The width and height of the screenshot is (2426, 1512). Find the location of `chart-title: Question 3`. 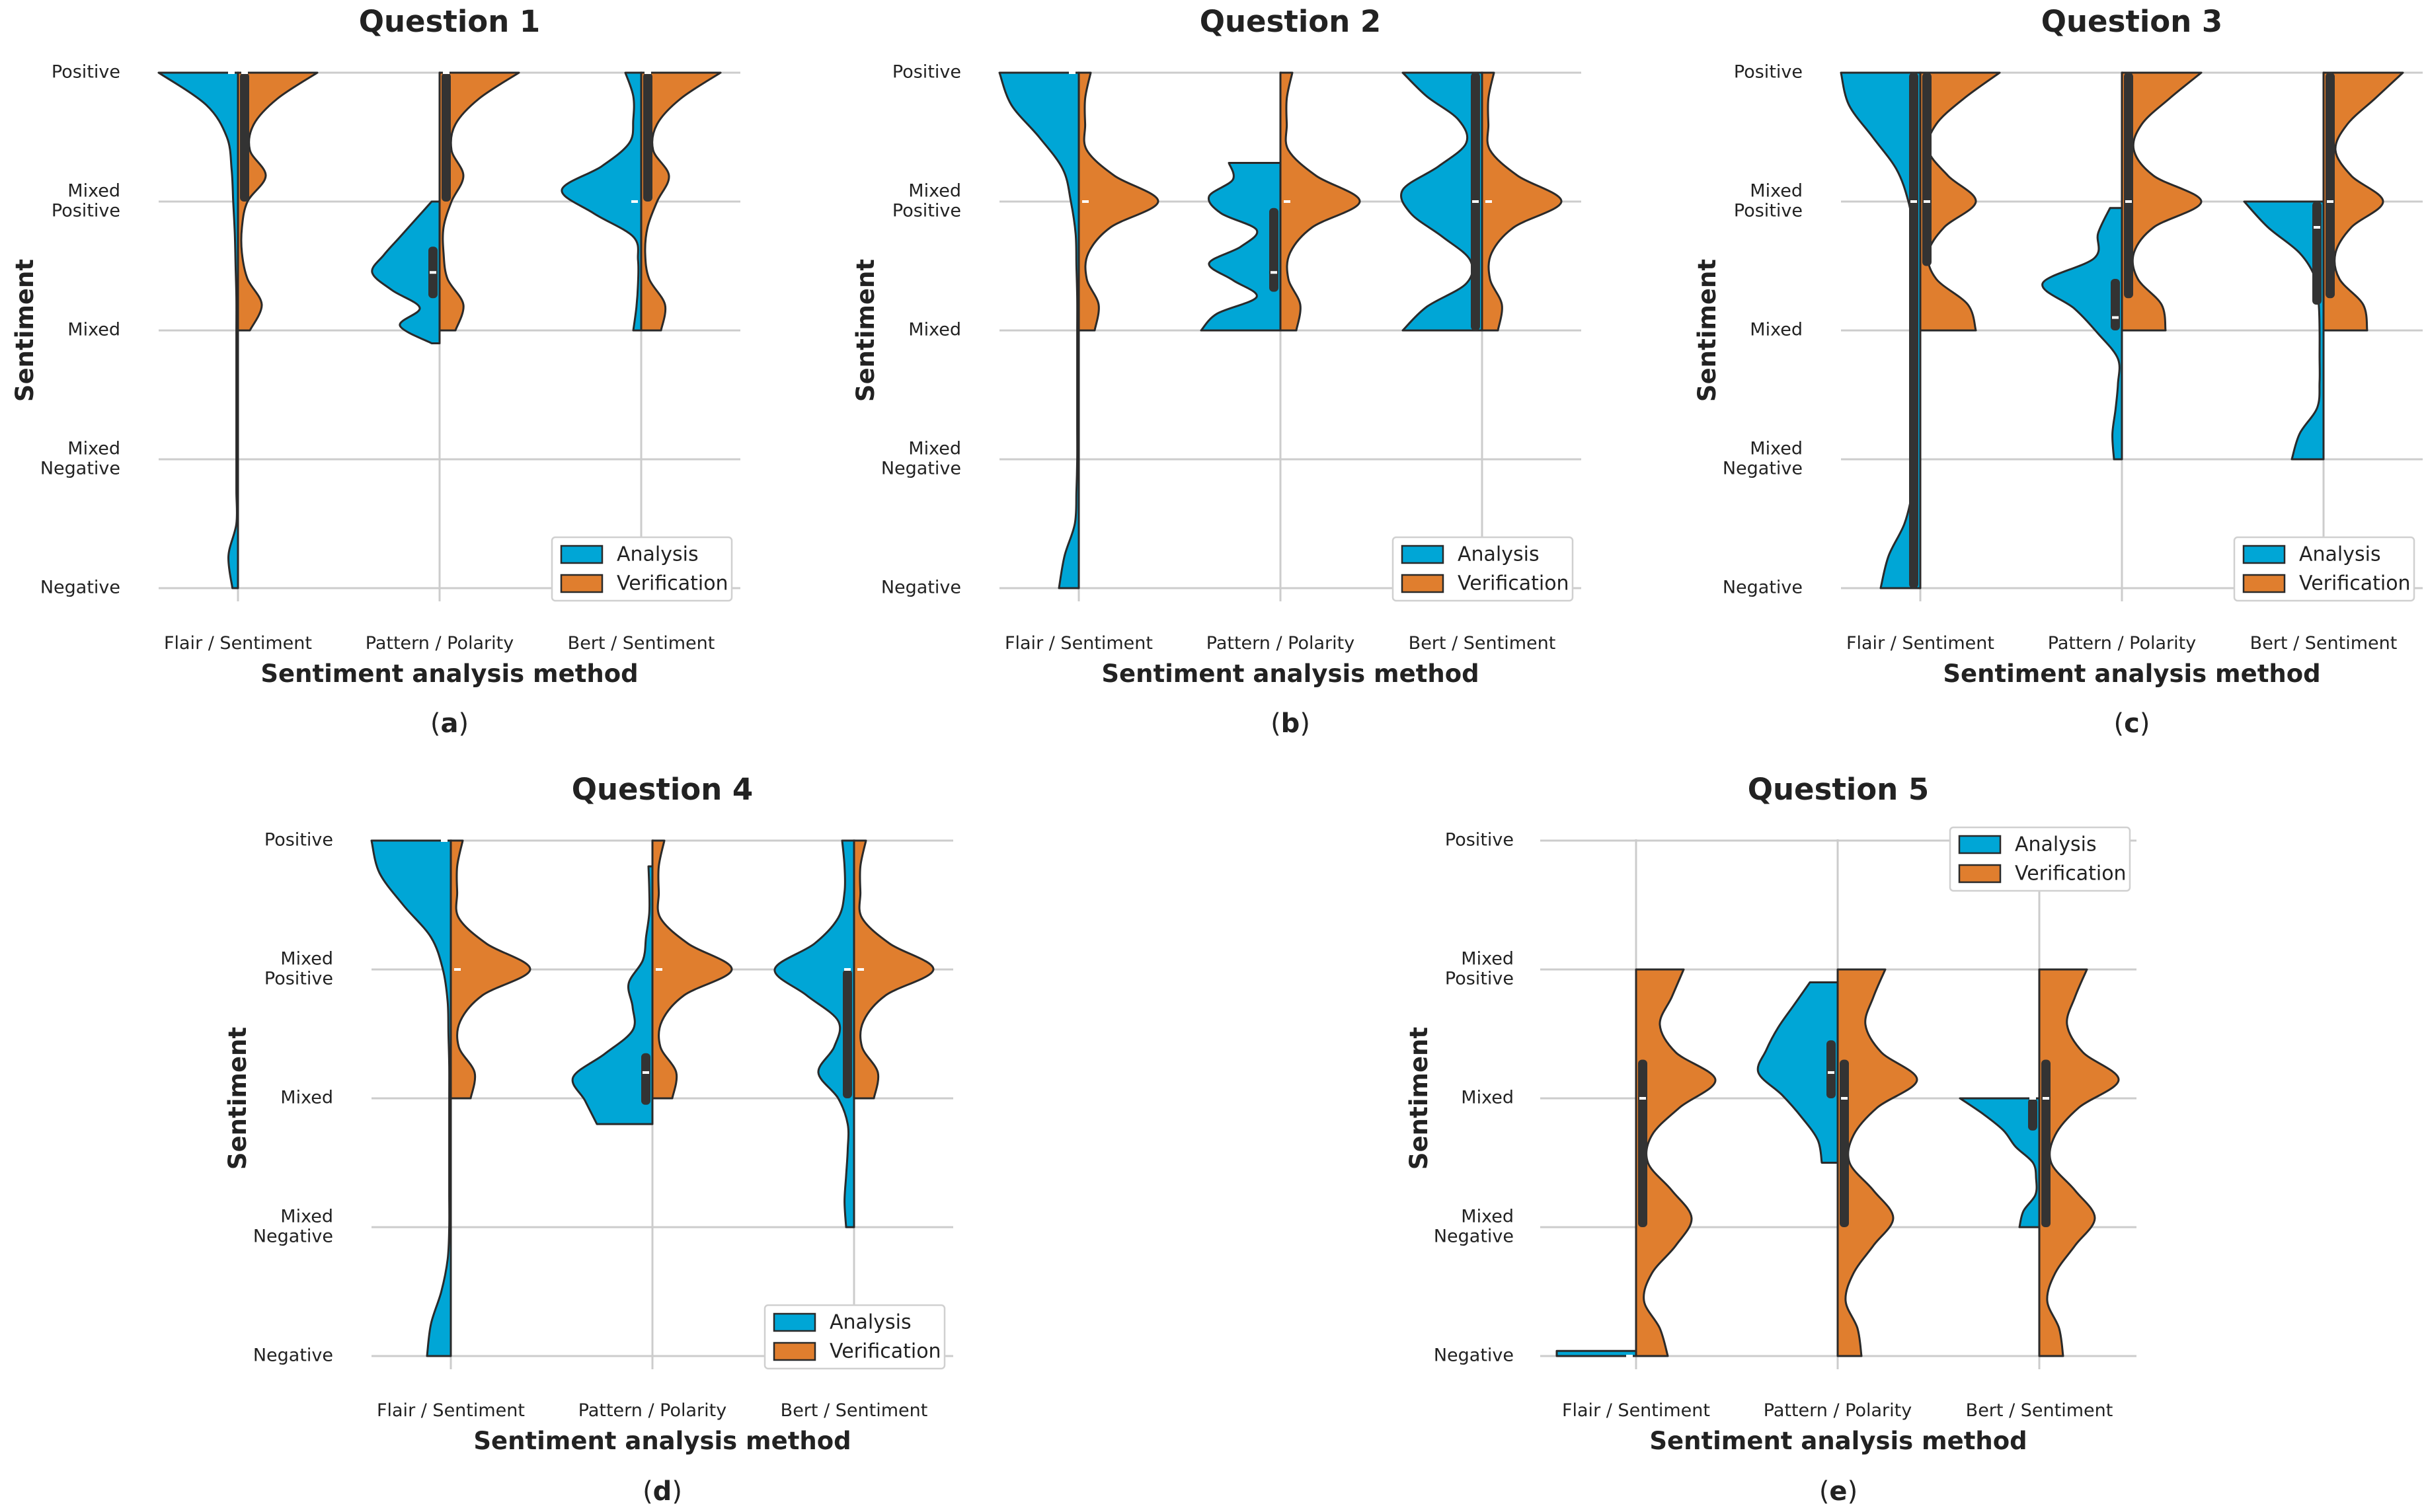

chart-title: Question 3 is located at coordinates (2131, 22).